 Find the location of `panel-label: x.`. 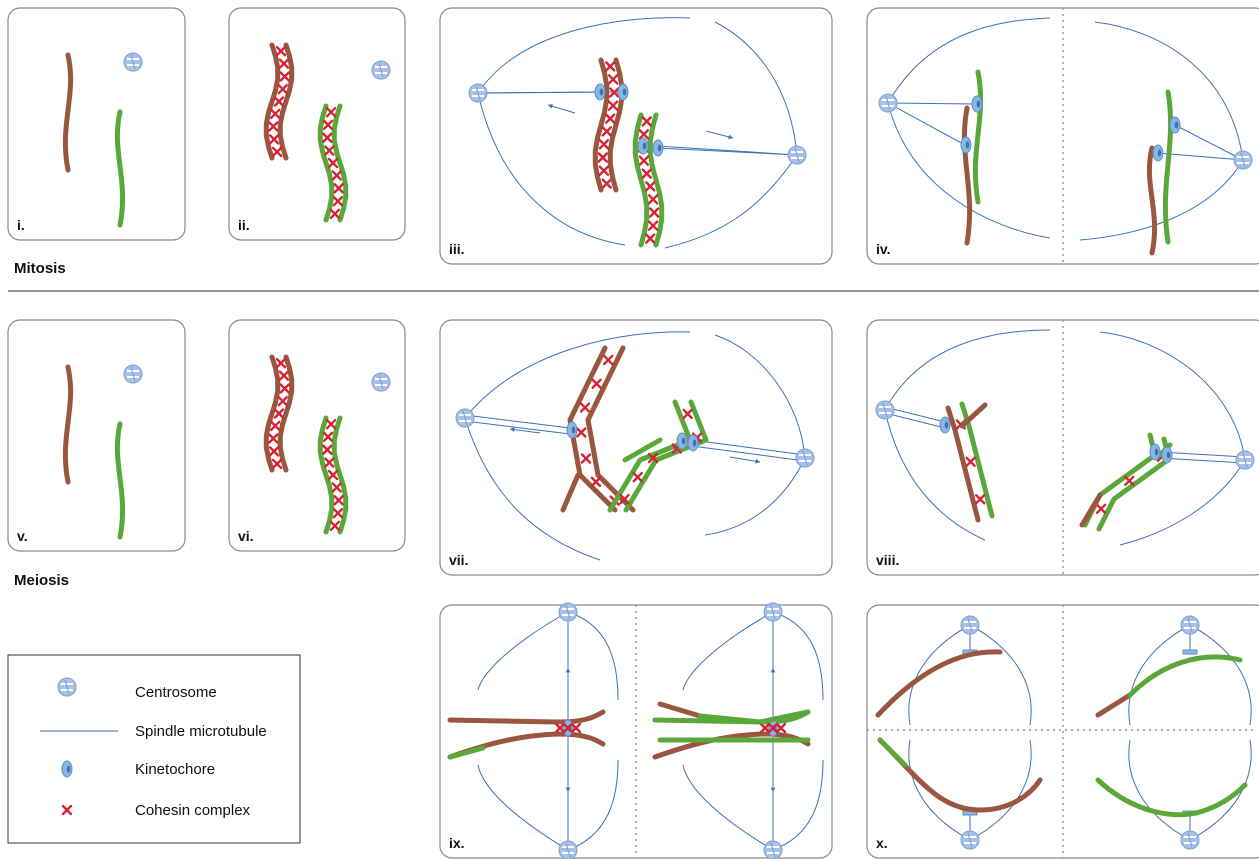

panel-label: x. is located at coordinates (882, 843).